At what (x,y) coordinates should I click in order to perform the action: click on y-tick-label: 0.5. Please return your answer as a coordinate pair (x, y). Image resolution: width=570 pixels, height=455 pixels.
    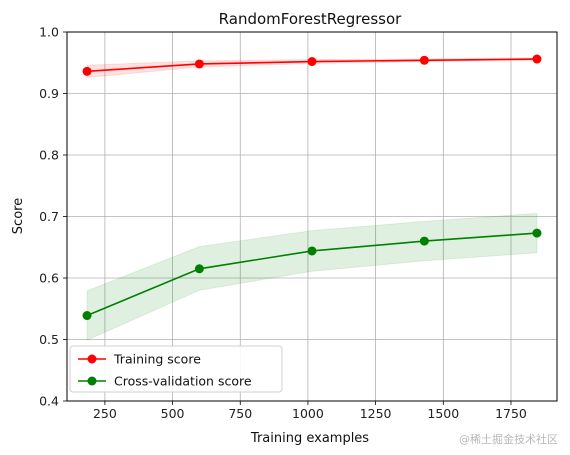
    Looking at the image, I should click on (49, 339).